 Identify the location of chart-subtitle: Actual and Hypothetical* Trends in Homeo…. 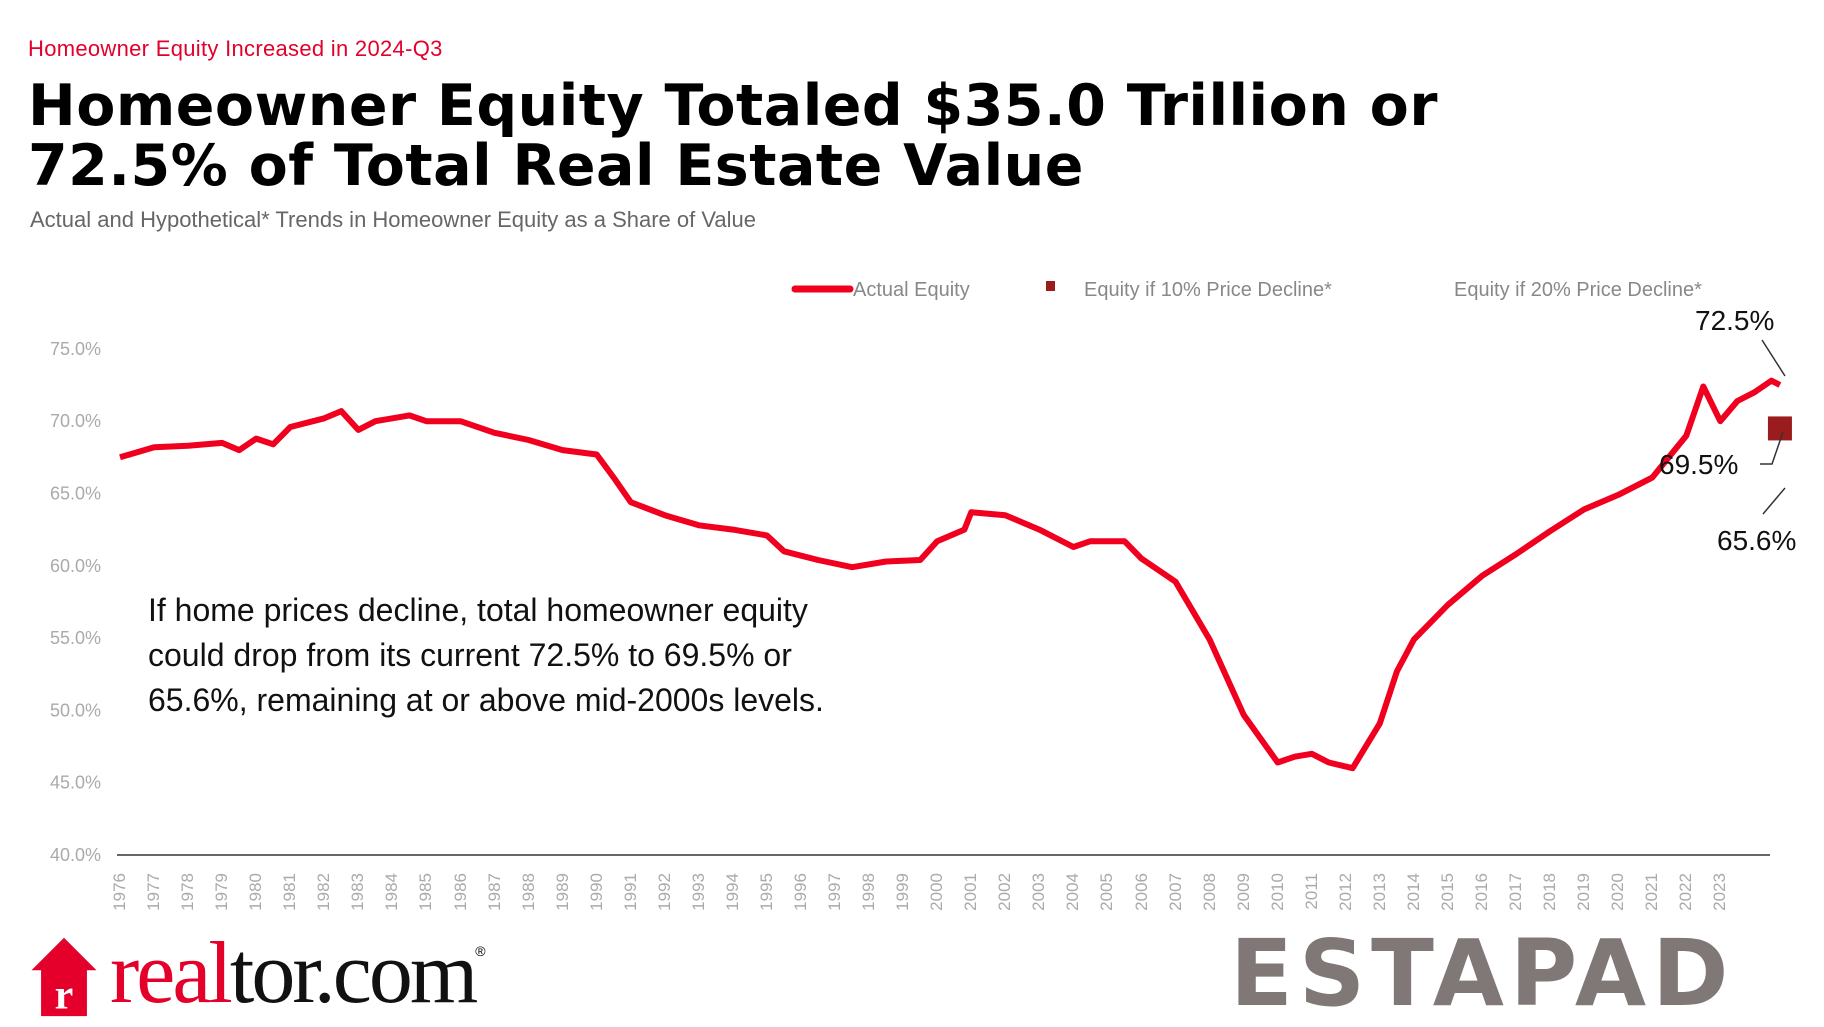
(393, 219).